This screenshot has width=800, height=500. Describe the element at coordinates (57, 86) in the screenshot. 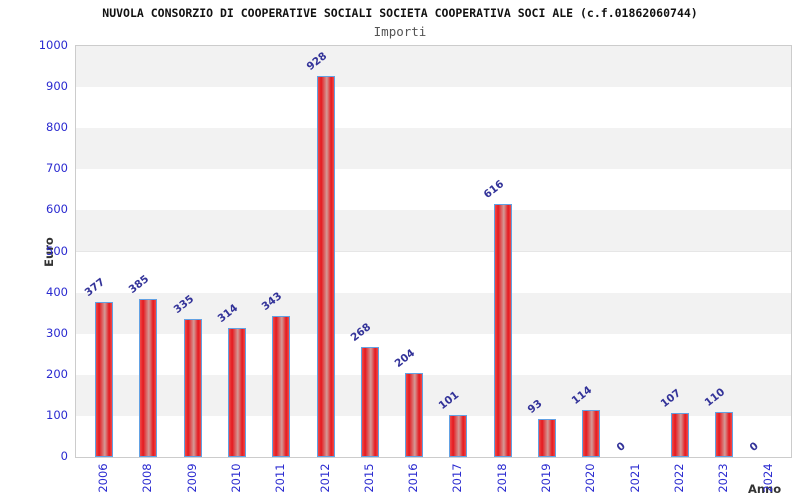

I see `y-tick-label: 900` at that location.